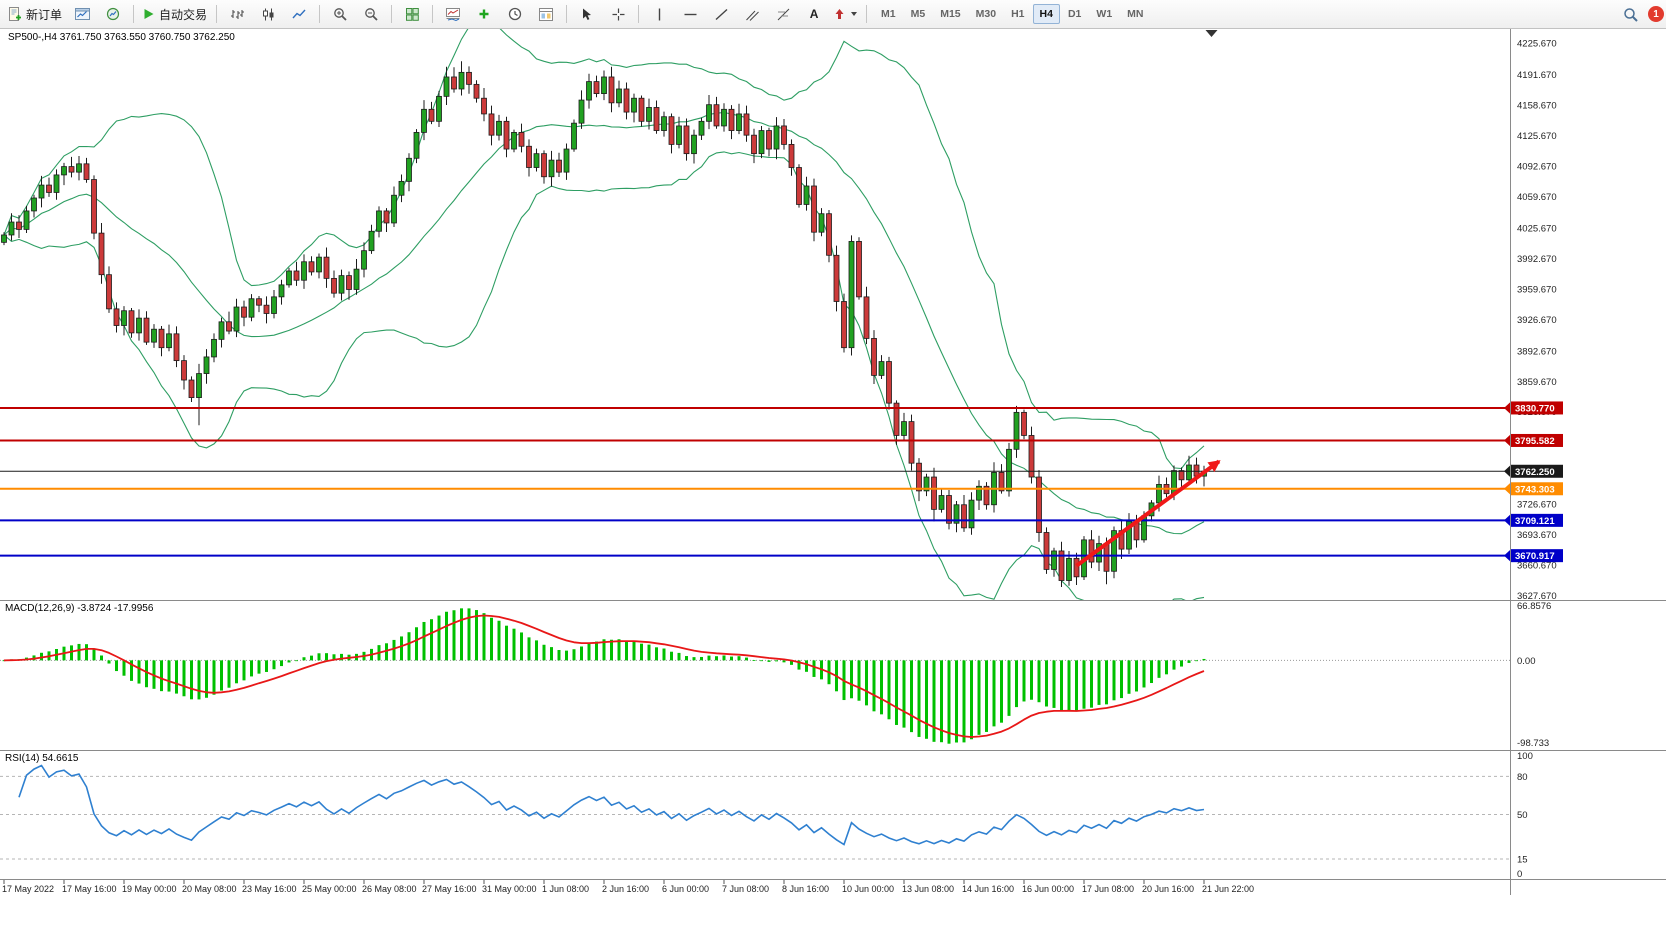 The height and width of the screenshot is (943, 1666). Describe the element at coordinates (1018, 14) in the screenshot. I see `timeframe-h1-button: H1` at that location.